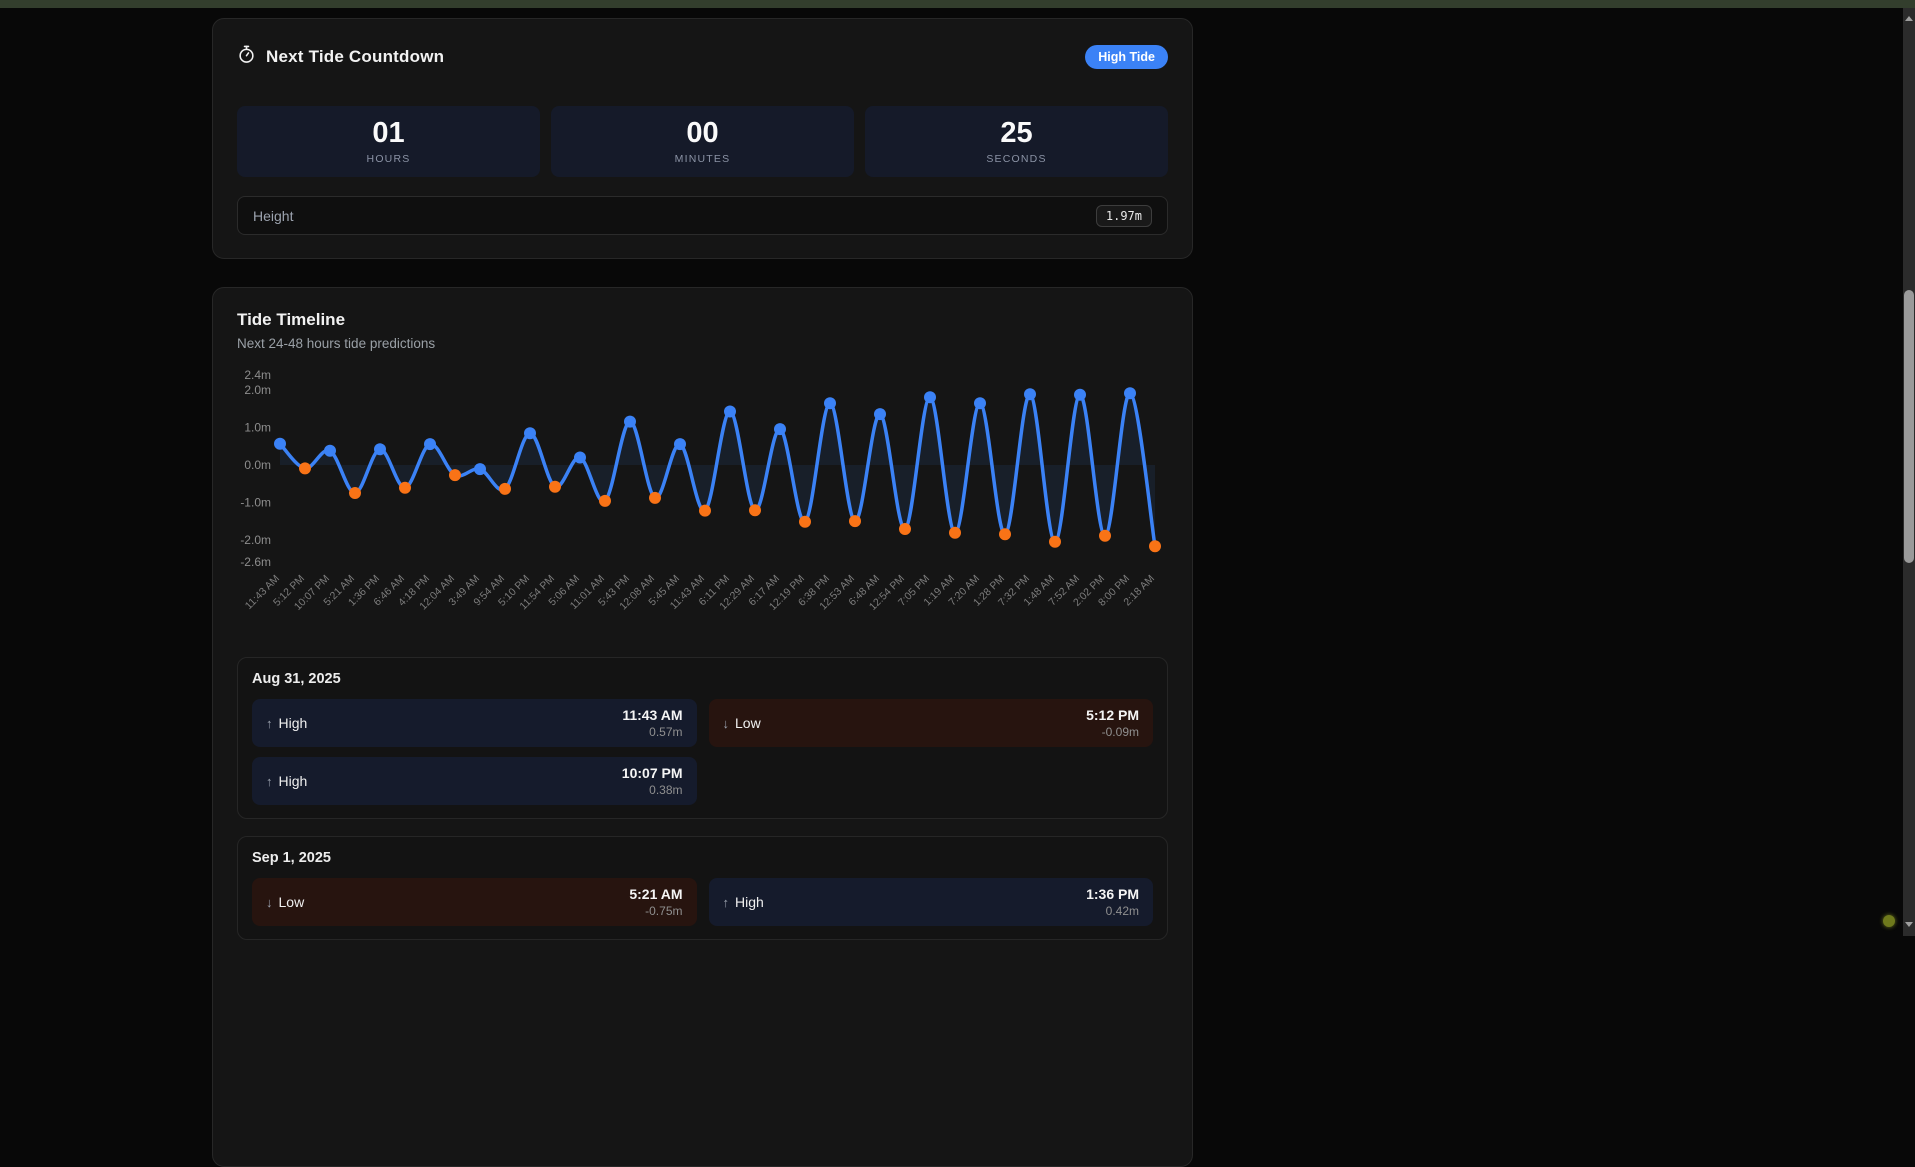  I want to click on timeline-card-subtitle: Next 24-48 hours tide predictions, so click(336, 343).